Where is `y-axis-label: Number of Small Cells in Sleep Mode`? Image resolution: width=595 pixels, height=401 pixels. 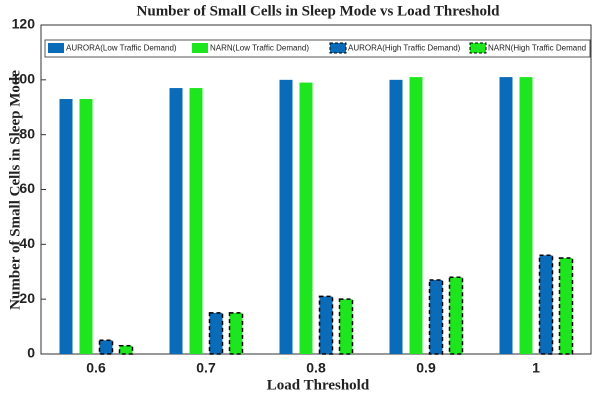
y-axis-label: Number of Small Cells in Sleep Mode is located at coordinates (15, 190).